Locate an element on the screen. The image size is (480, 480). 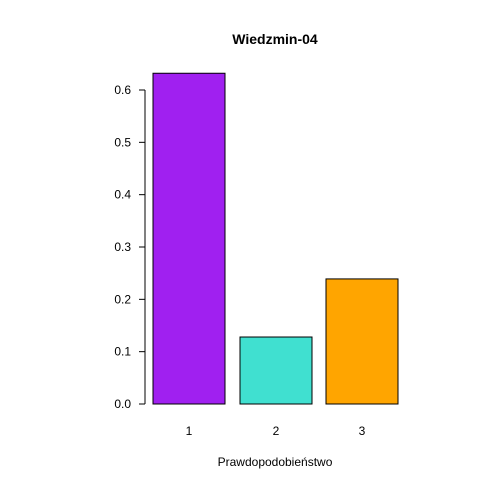
x-axis-label: Prawdopodobieństwo is located at coordinates (275, 462).